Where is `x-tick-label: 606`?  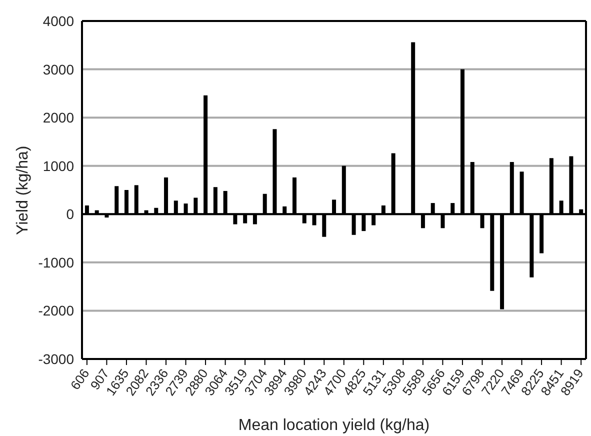 x-tick-label: 606 is located at coordinates (79, 379).